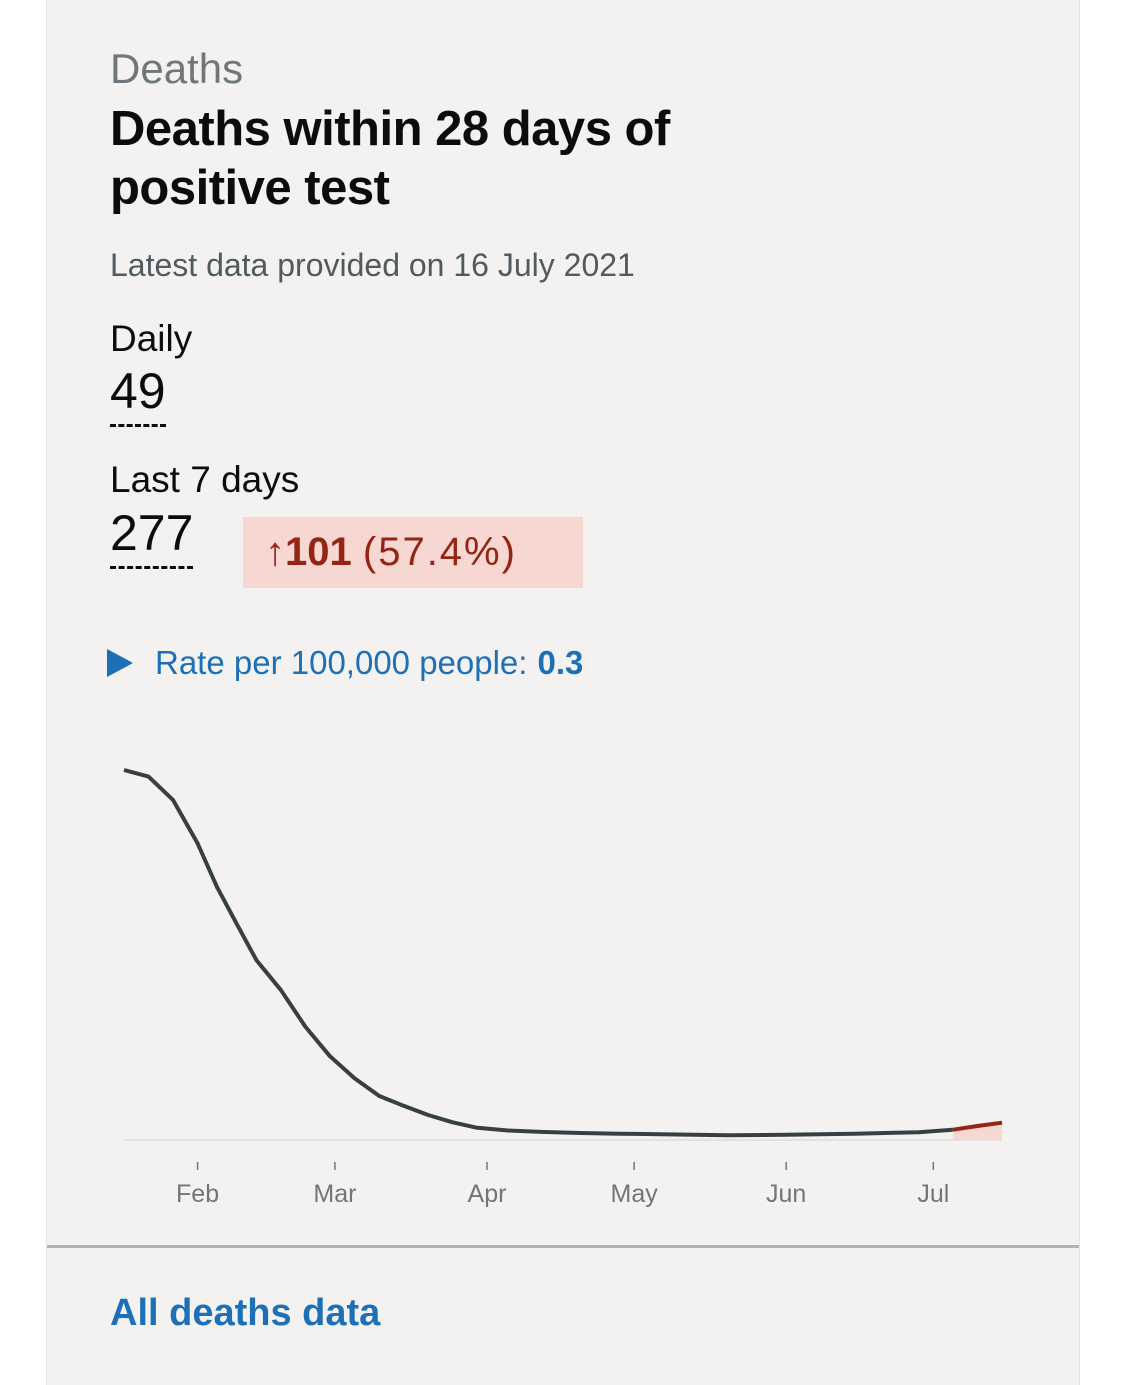 Image resolution: width=1125 pixels, height=1385 pixels. What do you see at coordinates (372, 265) in the screenshot?
I see `updated-date: Latest data provided on 16 July 2021` at bounding box center [372, 265].